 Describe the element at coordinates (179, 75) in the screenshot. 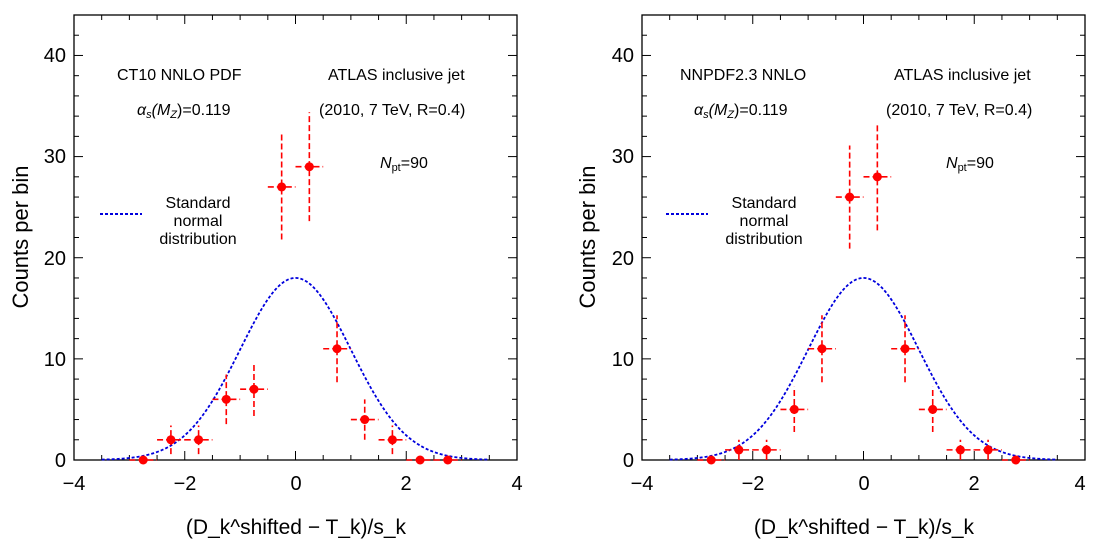

I see `pdf-label: CT10 NNLO PDF` at that location.